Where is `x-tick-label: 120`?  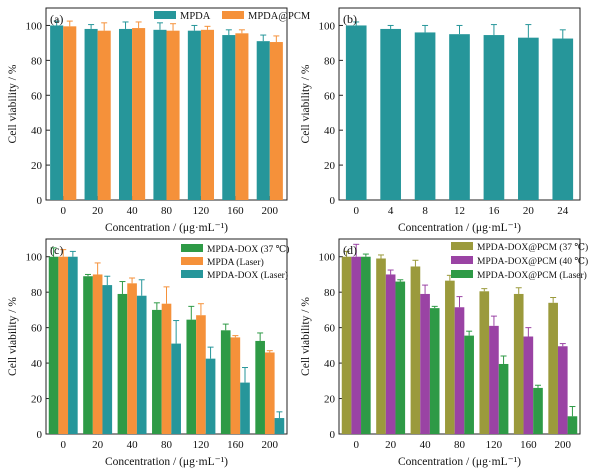
x-tick-label: 120 is located at coordinates (201, 211).